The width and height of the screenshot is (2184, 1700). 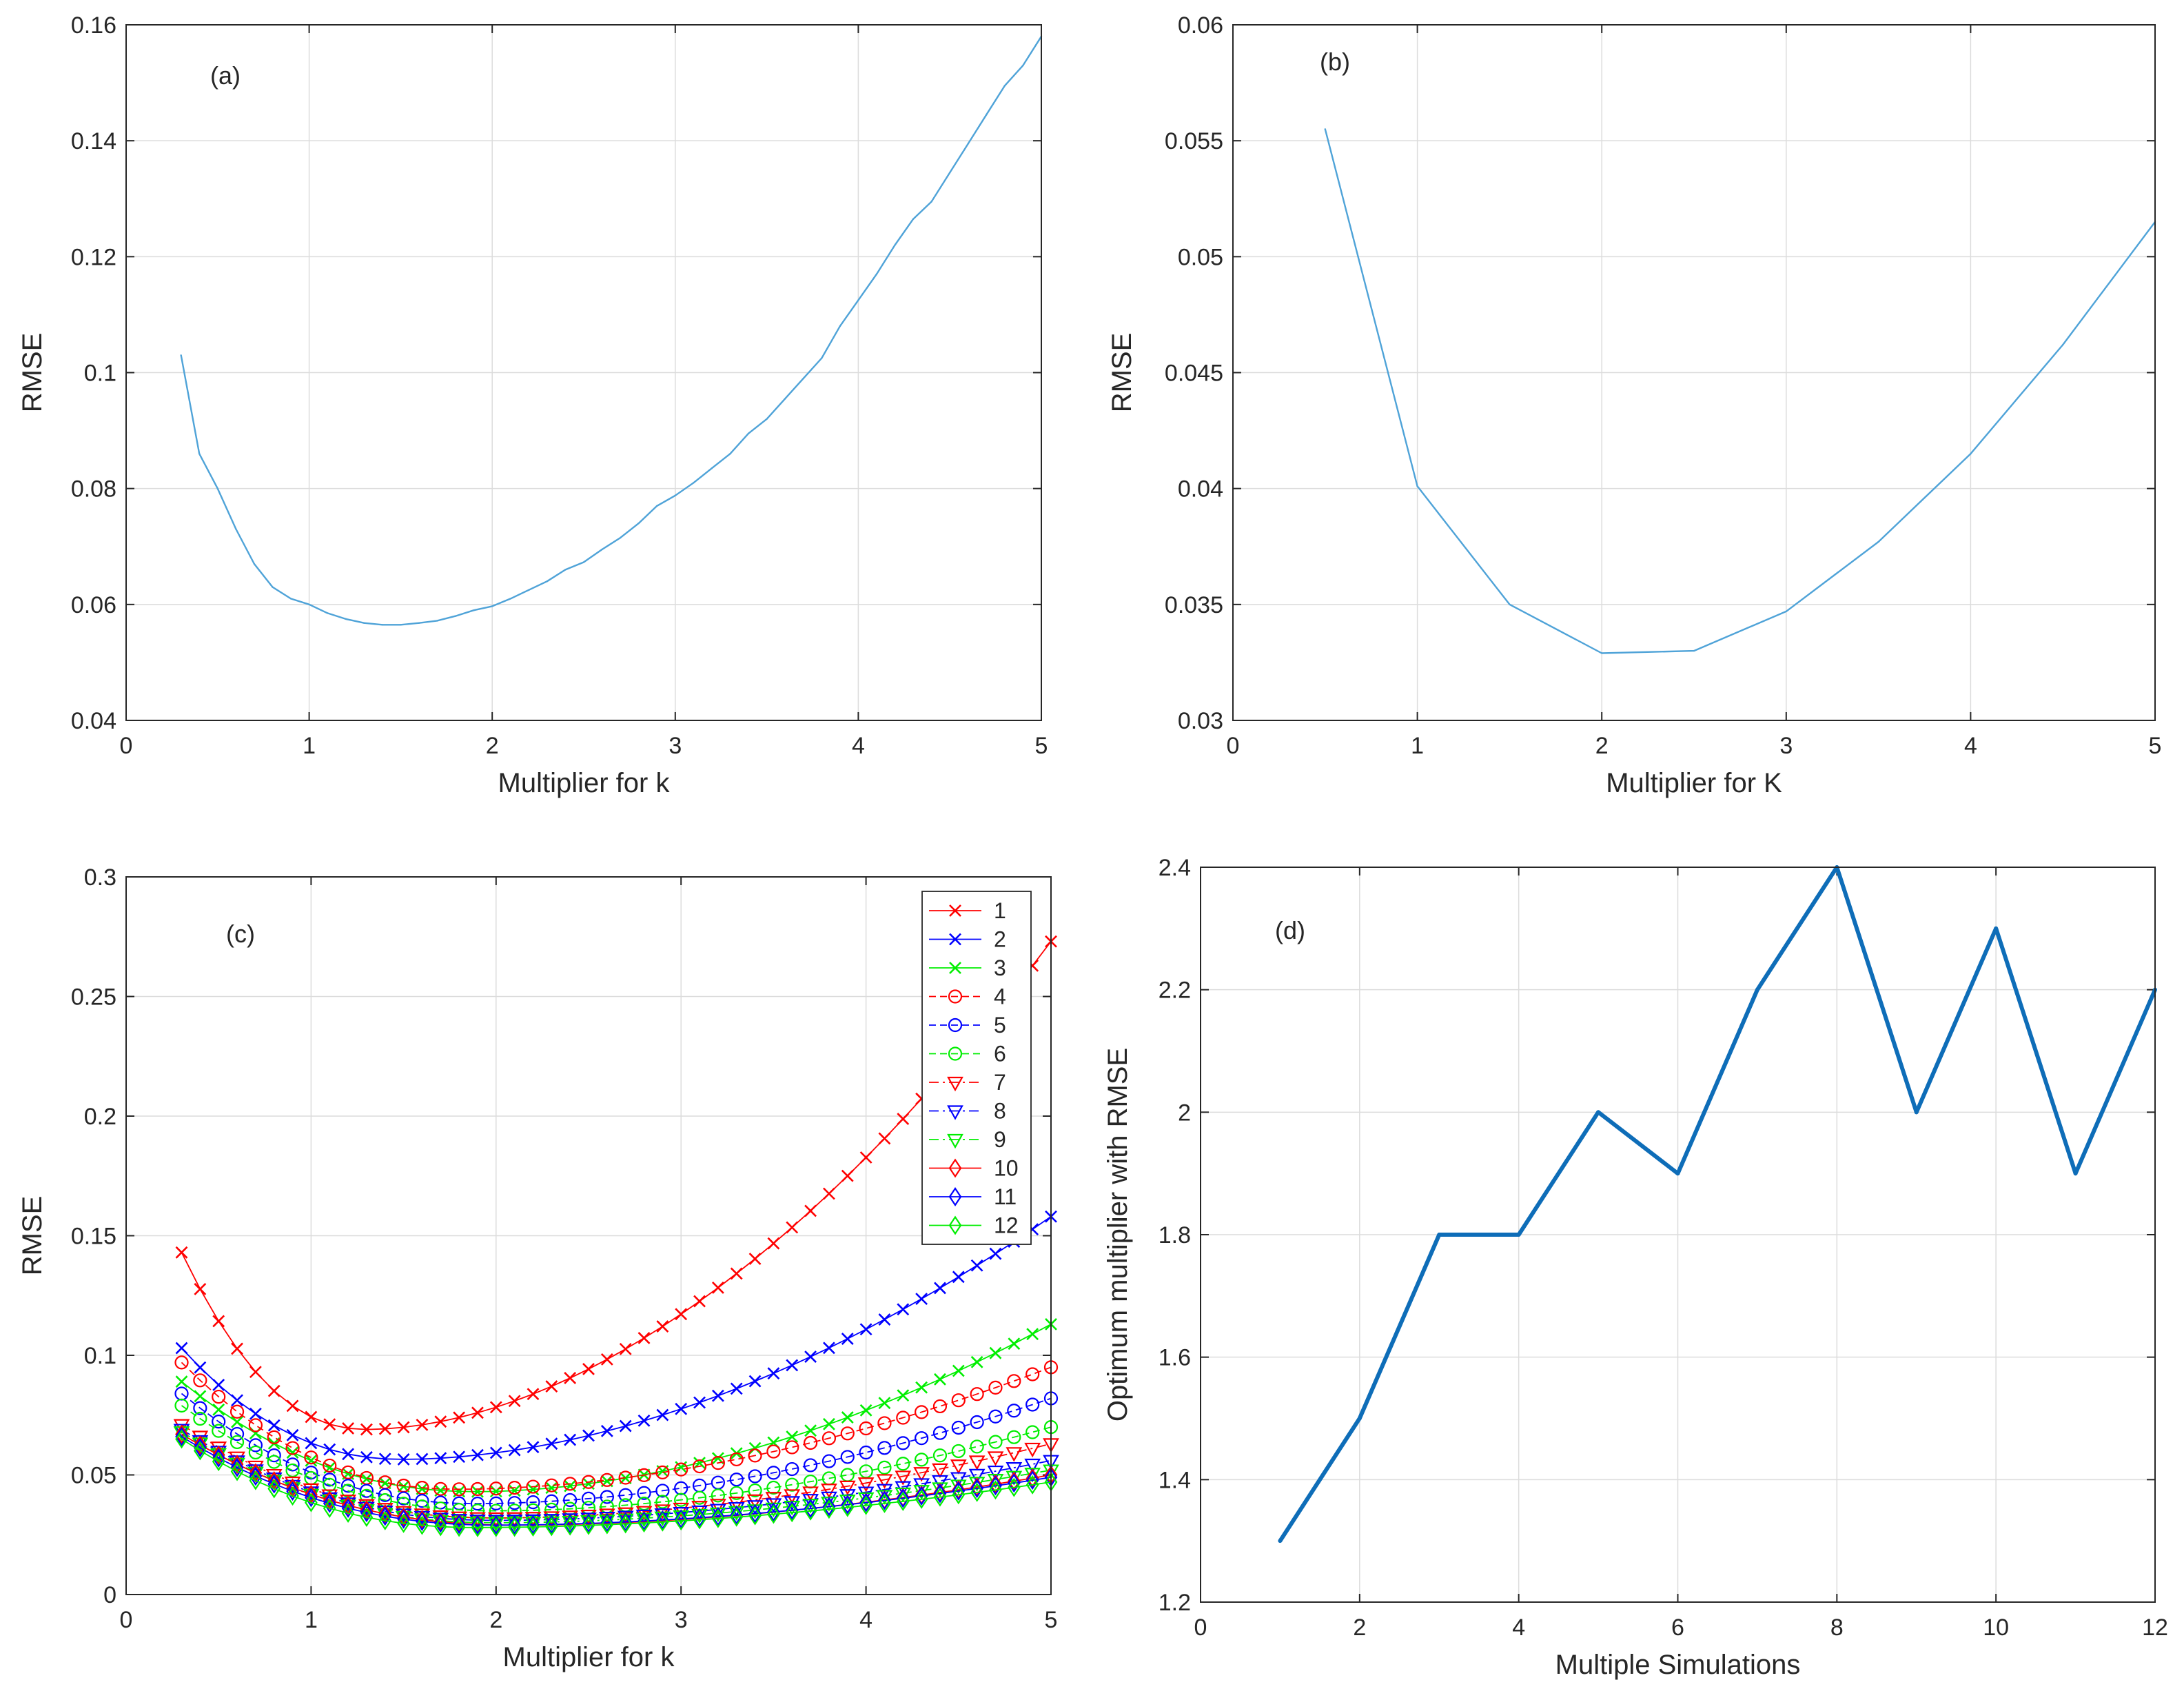 I want to click on legend-label: 8, so click(x=1000, y=1111).